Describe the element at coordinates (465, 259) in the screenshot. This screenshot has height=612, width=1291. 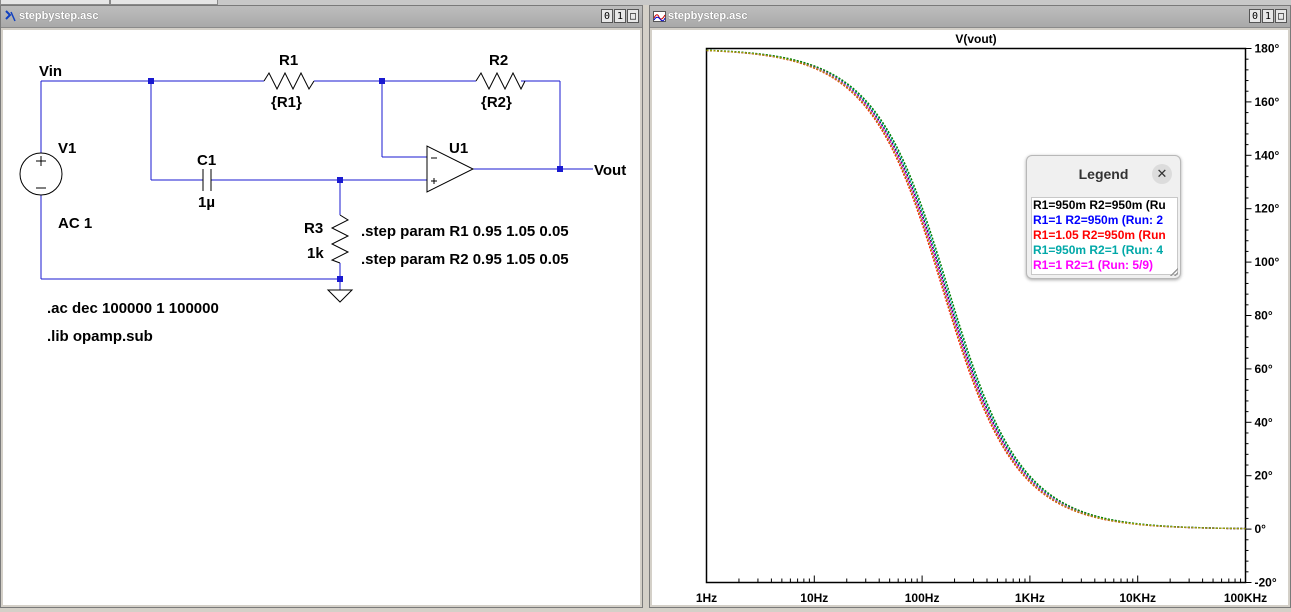
I see `step-directive-r2: .step param R2 0.95 1.05 0.05` at that location.